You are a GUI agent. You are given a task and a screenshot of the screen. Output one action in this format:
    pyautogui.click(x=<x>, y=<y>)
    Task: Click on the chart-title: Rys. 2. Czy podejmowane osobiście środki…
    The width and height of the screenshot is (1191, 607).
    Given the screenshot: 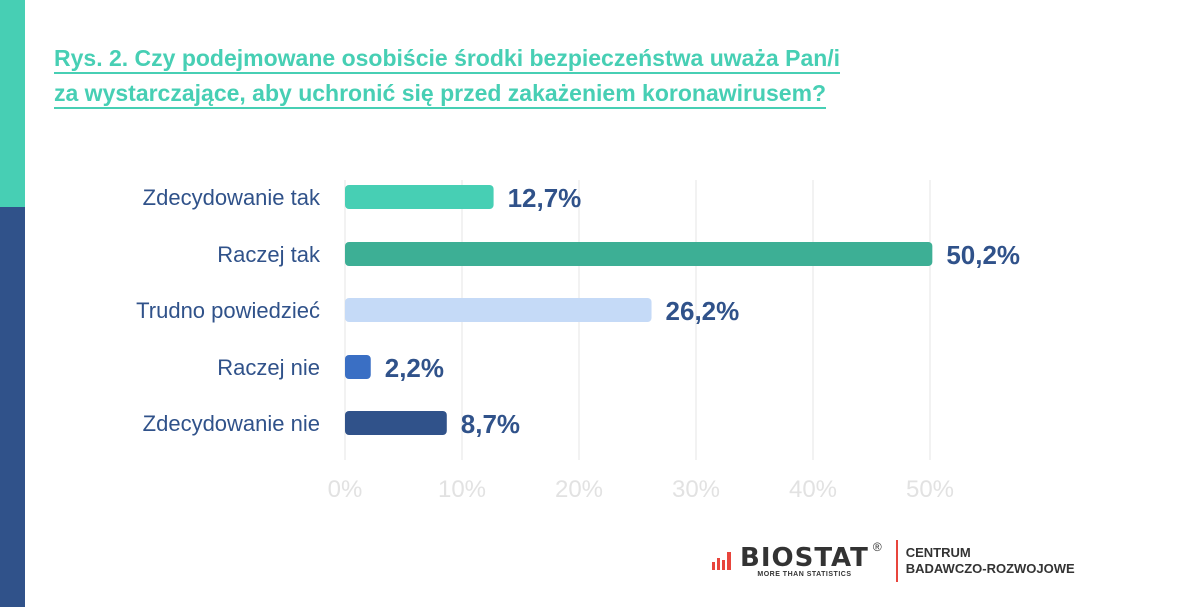 What is the action you would take?
    pyautogui.click(x=447, y=77)
    